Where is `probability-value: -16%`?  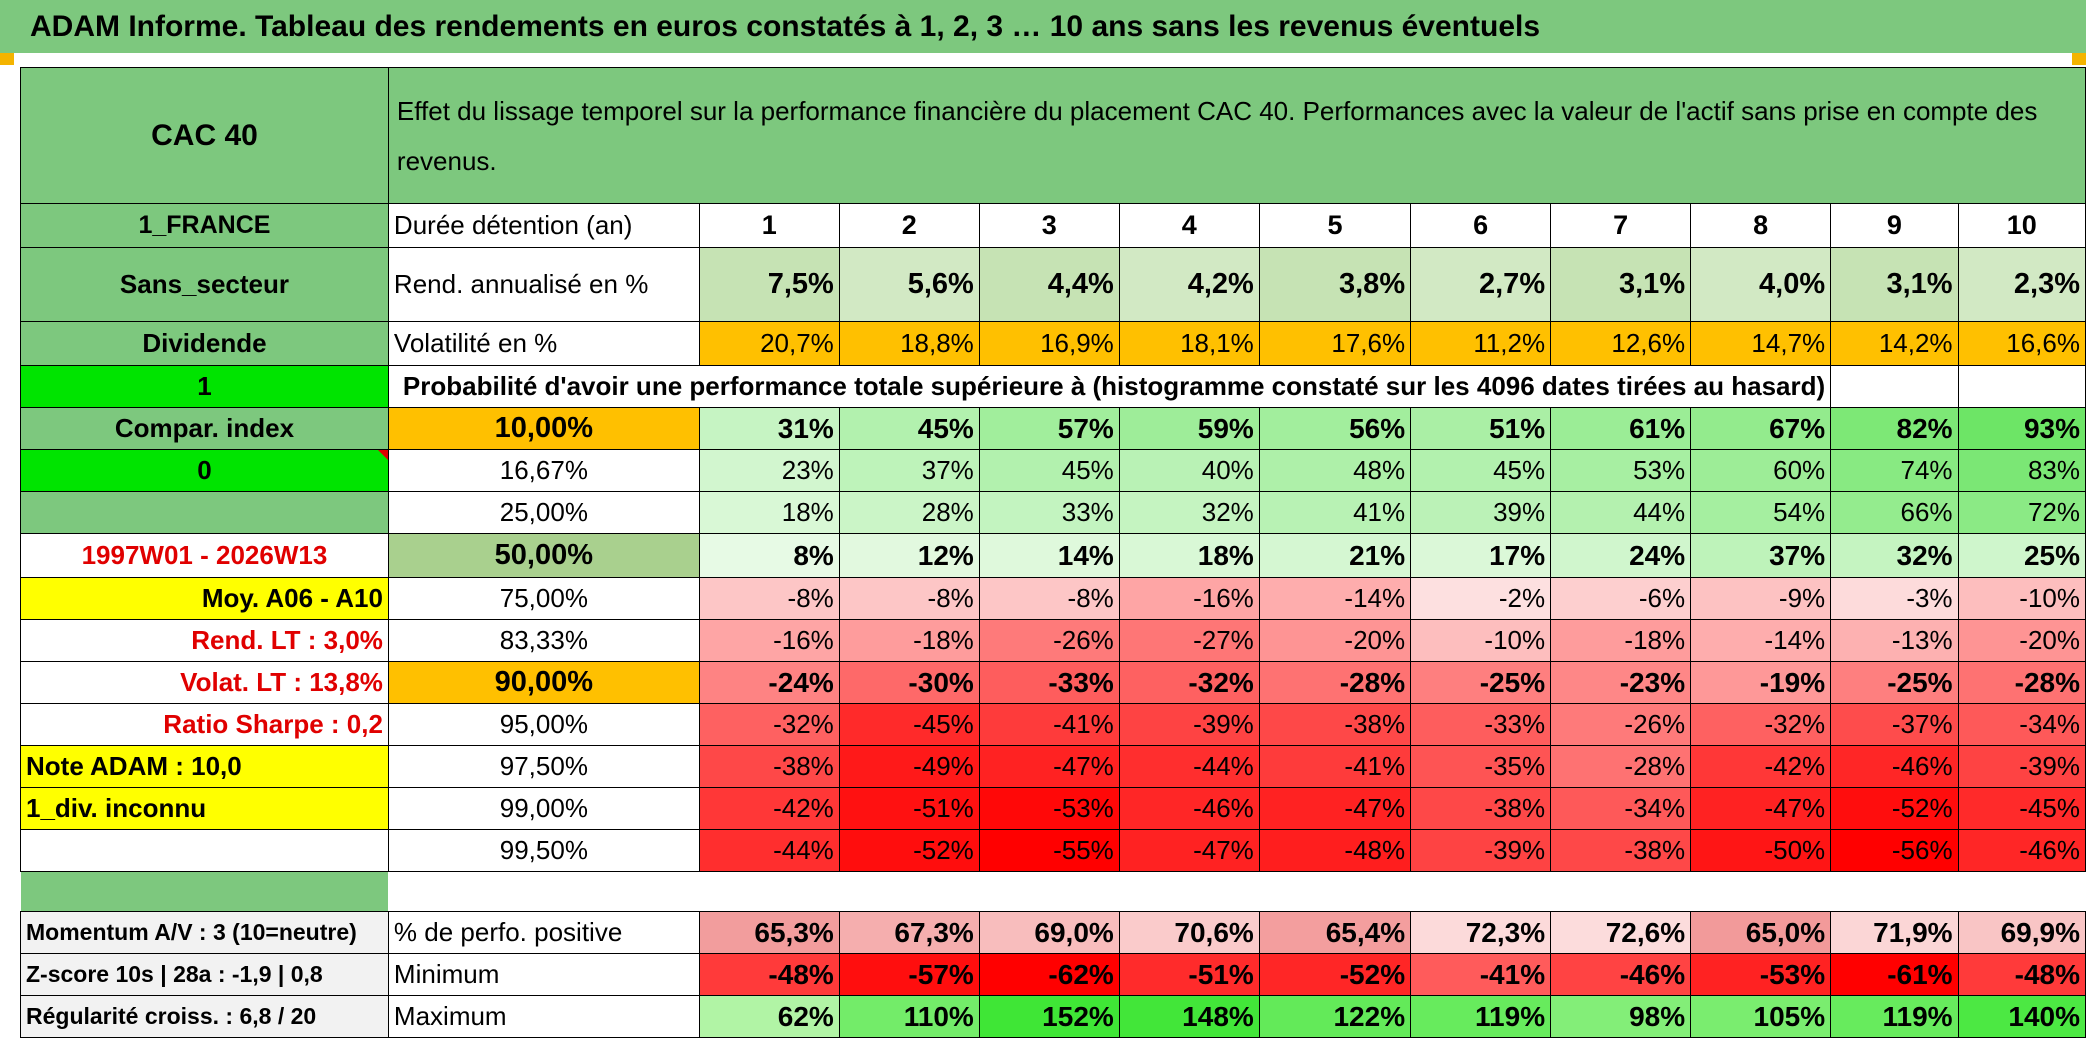 probability-value: -16% is located at coordinates (769, 640).